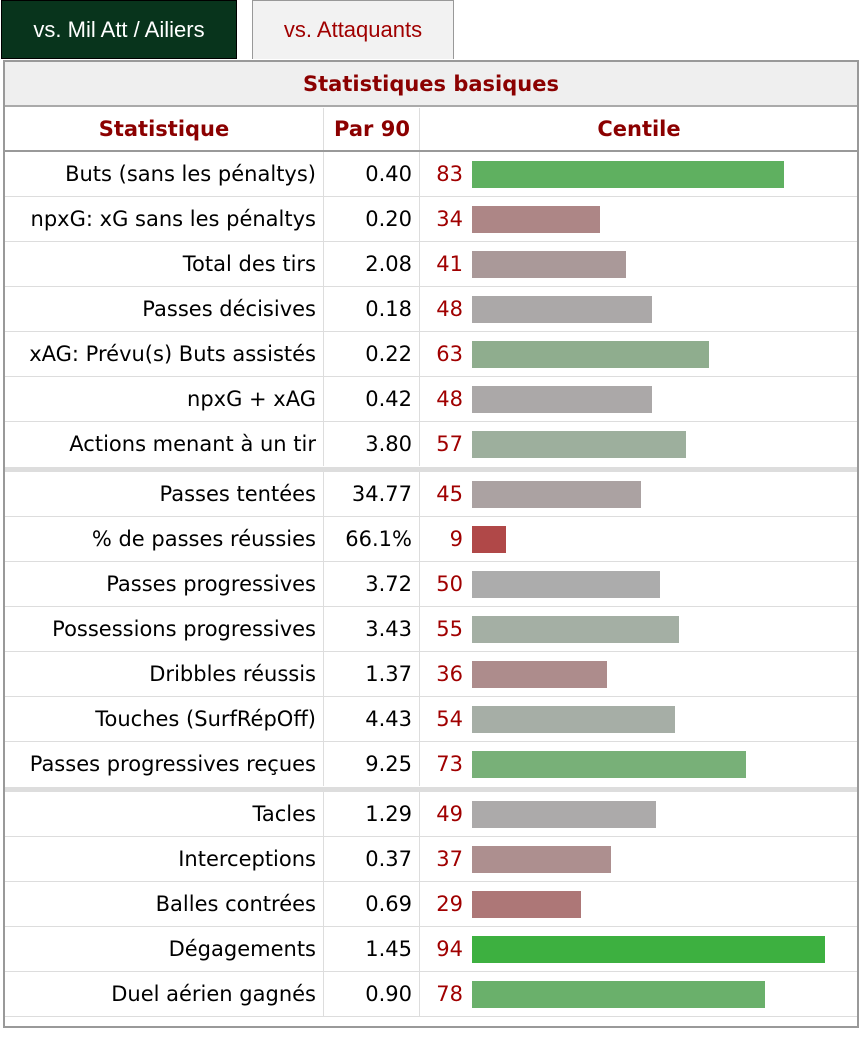 This screenshot has height=1040, width=866. I want to click on header-per90: Par 90, so click(372, 129).